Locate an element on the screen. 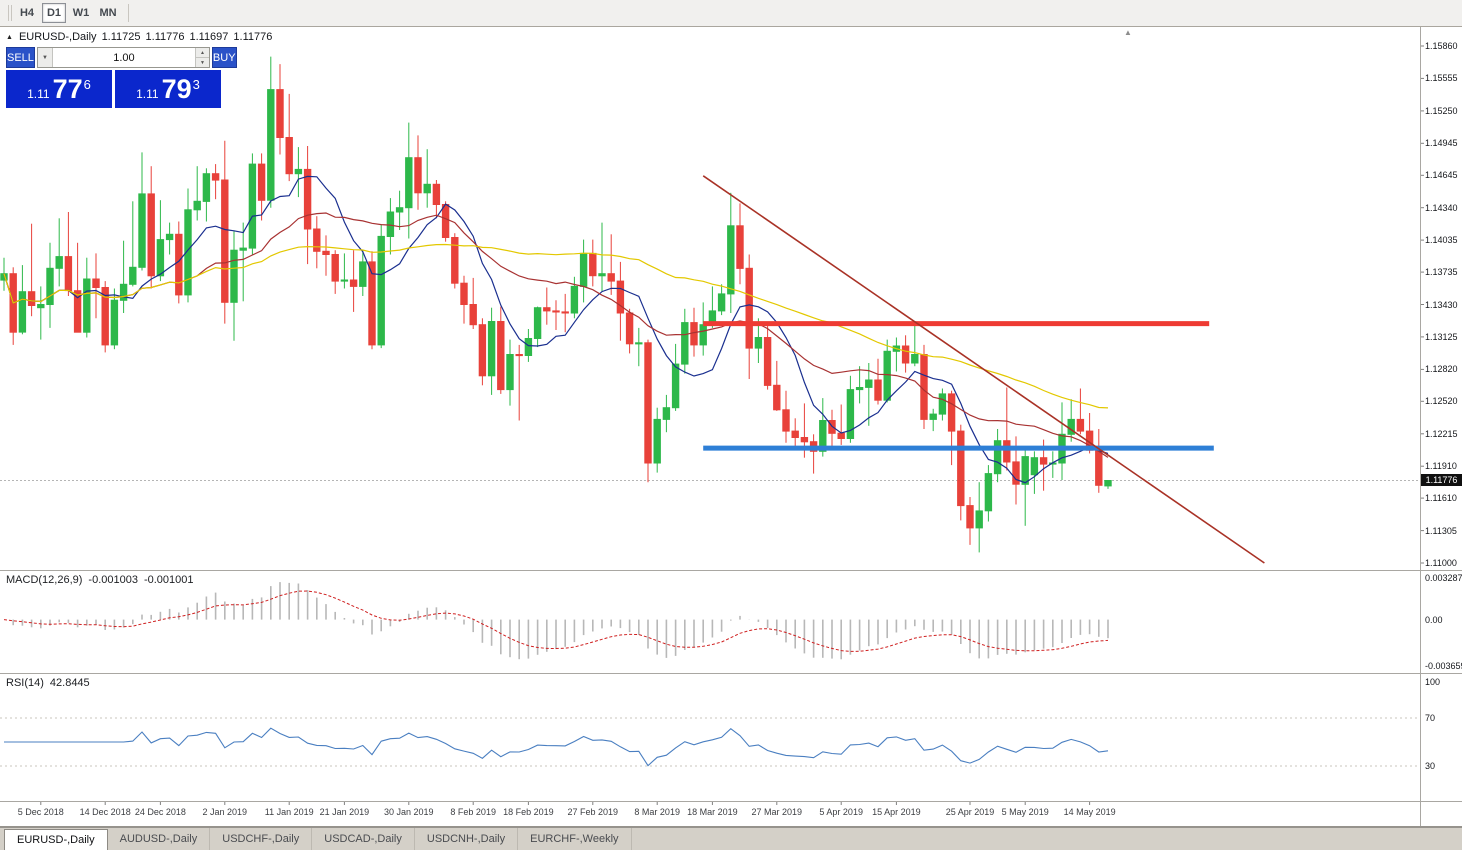 Image resolution: width=1462 pixels, height=850 pixels. spinner-down-icon: ▼ is located at coordinates (202, 62).